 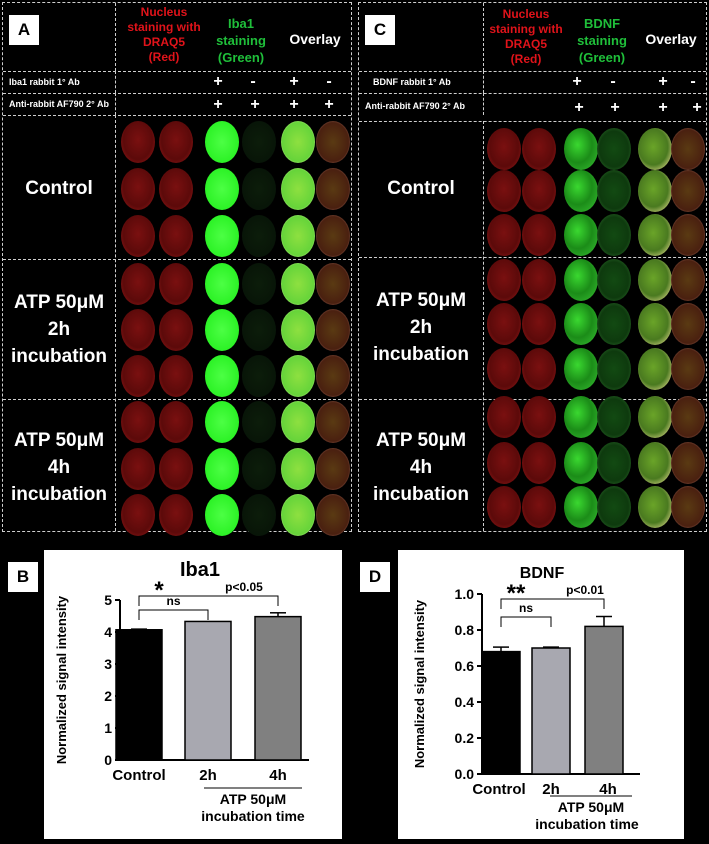 What do you see at coordinates (526, 608) in the screenshot?
I see `ns-annotation: ns` at bounding box center [526, 608].